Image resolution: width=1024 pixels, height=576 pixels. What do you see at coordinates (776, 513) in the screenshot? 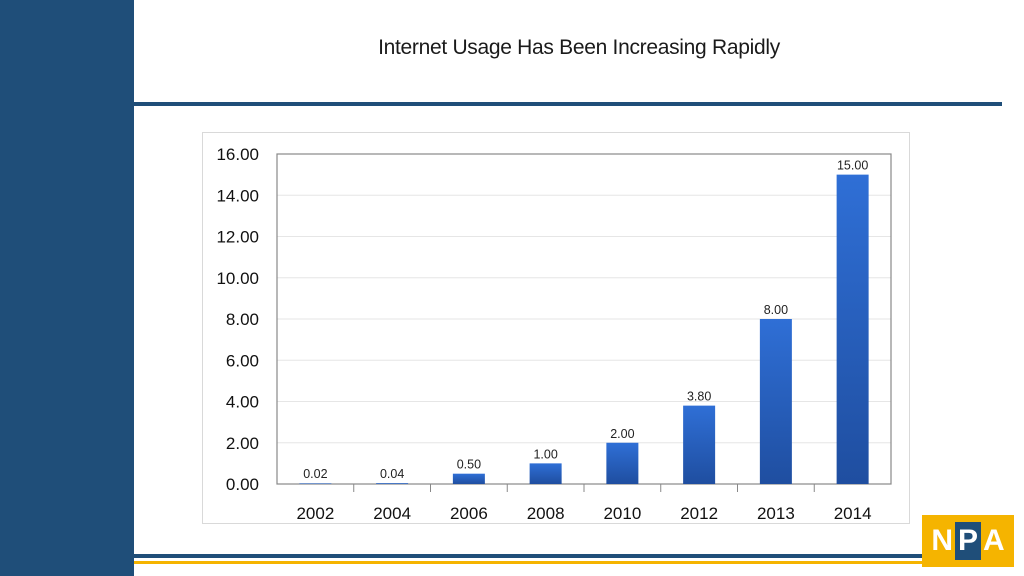
I see `x-tick-label: 2013` at bounding box center [776, 513].